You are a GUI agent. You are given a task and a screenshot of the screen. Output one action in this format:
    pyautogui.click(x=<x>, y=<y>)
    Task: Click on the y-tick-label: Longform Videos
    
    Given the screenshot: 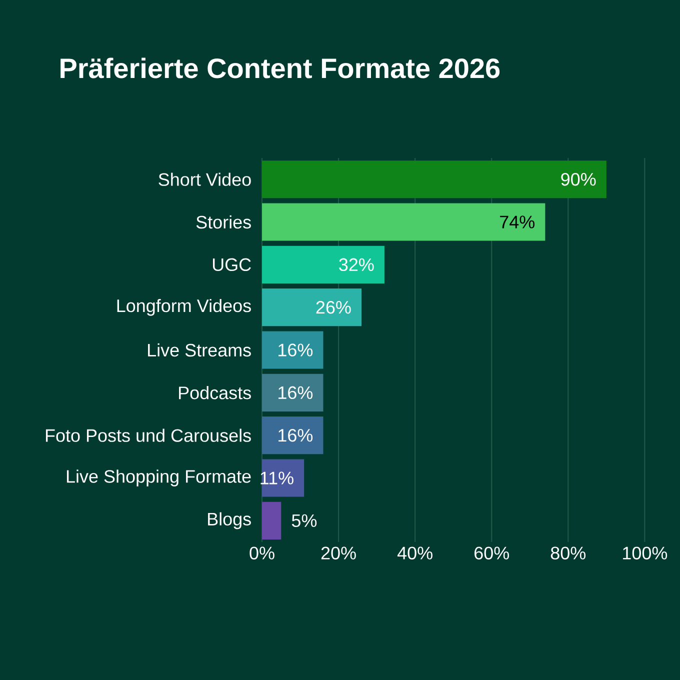 What is the action you would take?
    pyautogui.click(x=184, y=307)
    